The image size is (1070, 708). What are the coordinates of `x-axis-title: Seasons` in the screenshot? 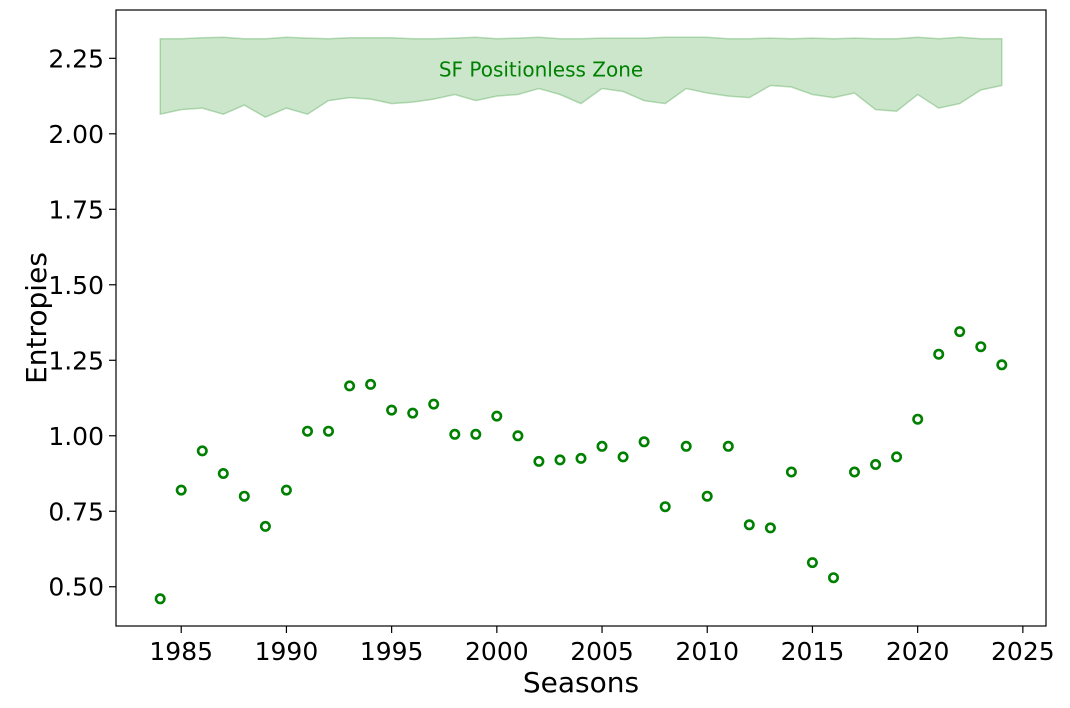 It's located at (581, 682).